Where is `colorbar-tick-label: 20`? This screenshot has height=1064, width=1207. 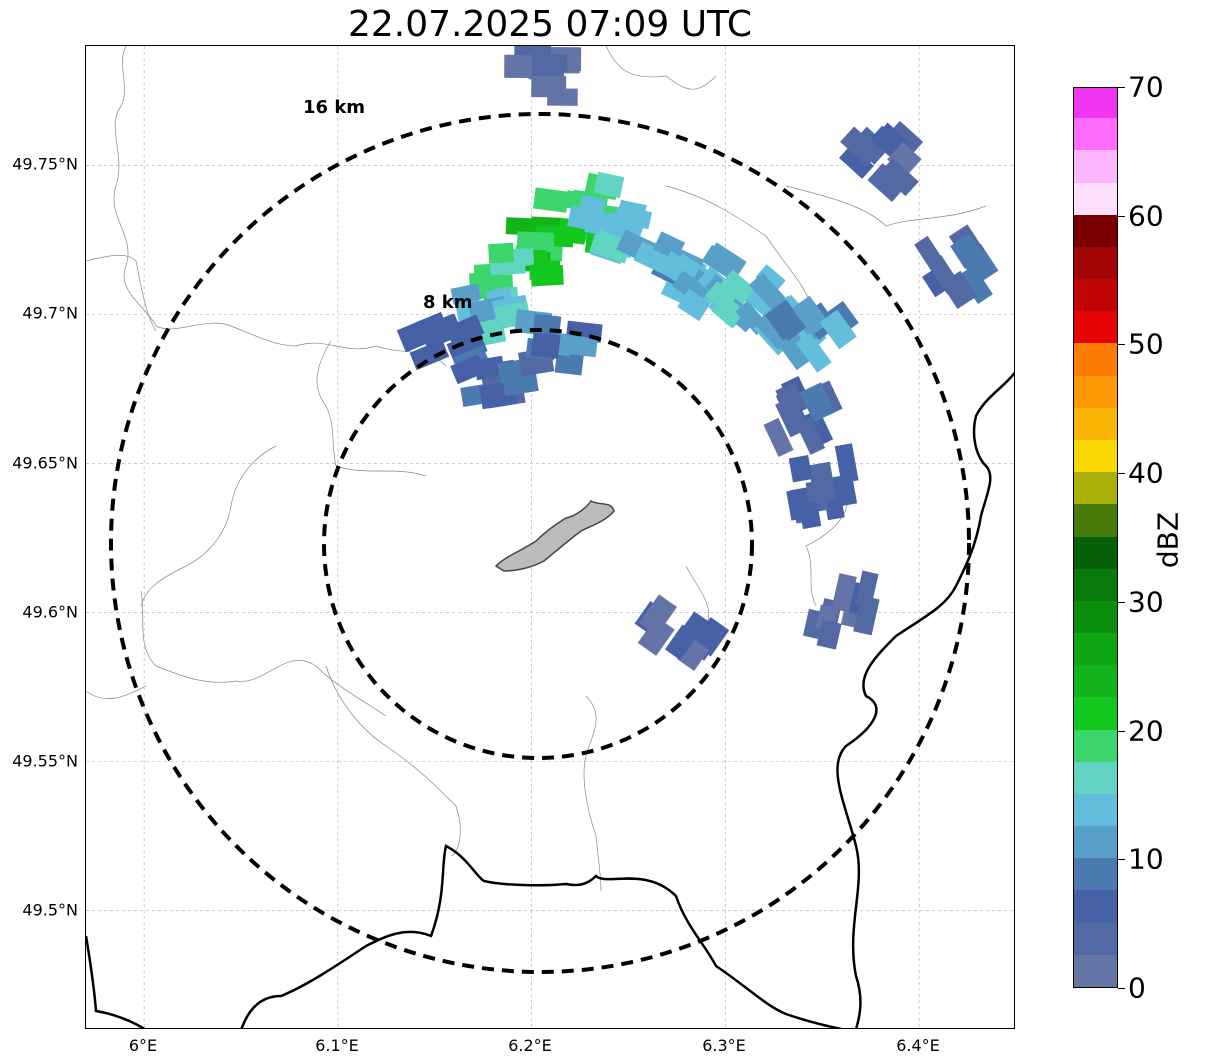 colorbar-tick-label: 20 is located at coordinates (1146, 731).